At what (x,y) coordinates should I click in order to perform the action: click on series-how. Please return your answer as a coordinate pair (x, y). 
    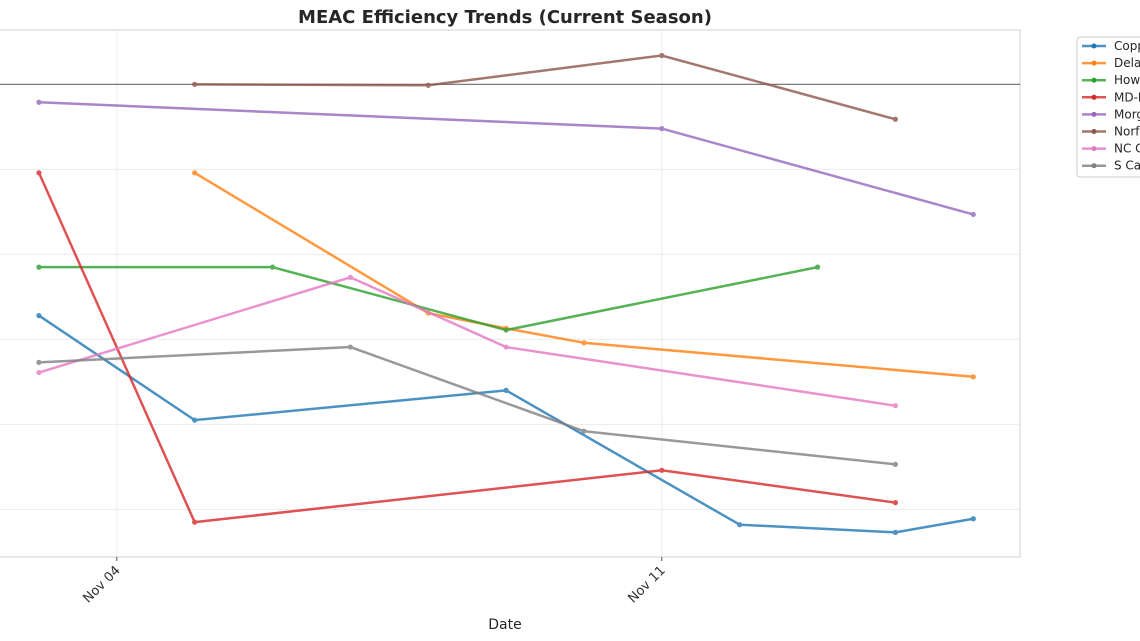
    Looking at the image, I should click on (428, 298).